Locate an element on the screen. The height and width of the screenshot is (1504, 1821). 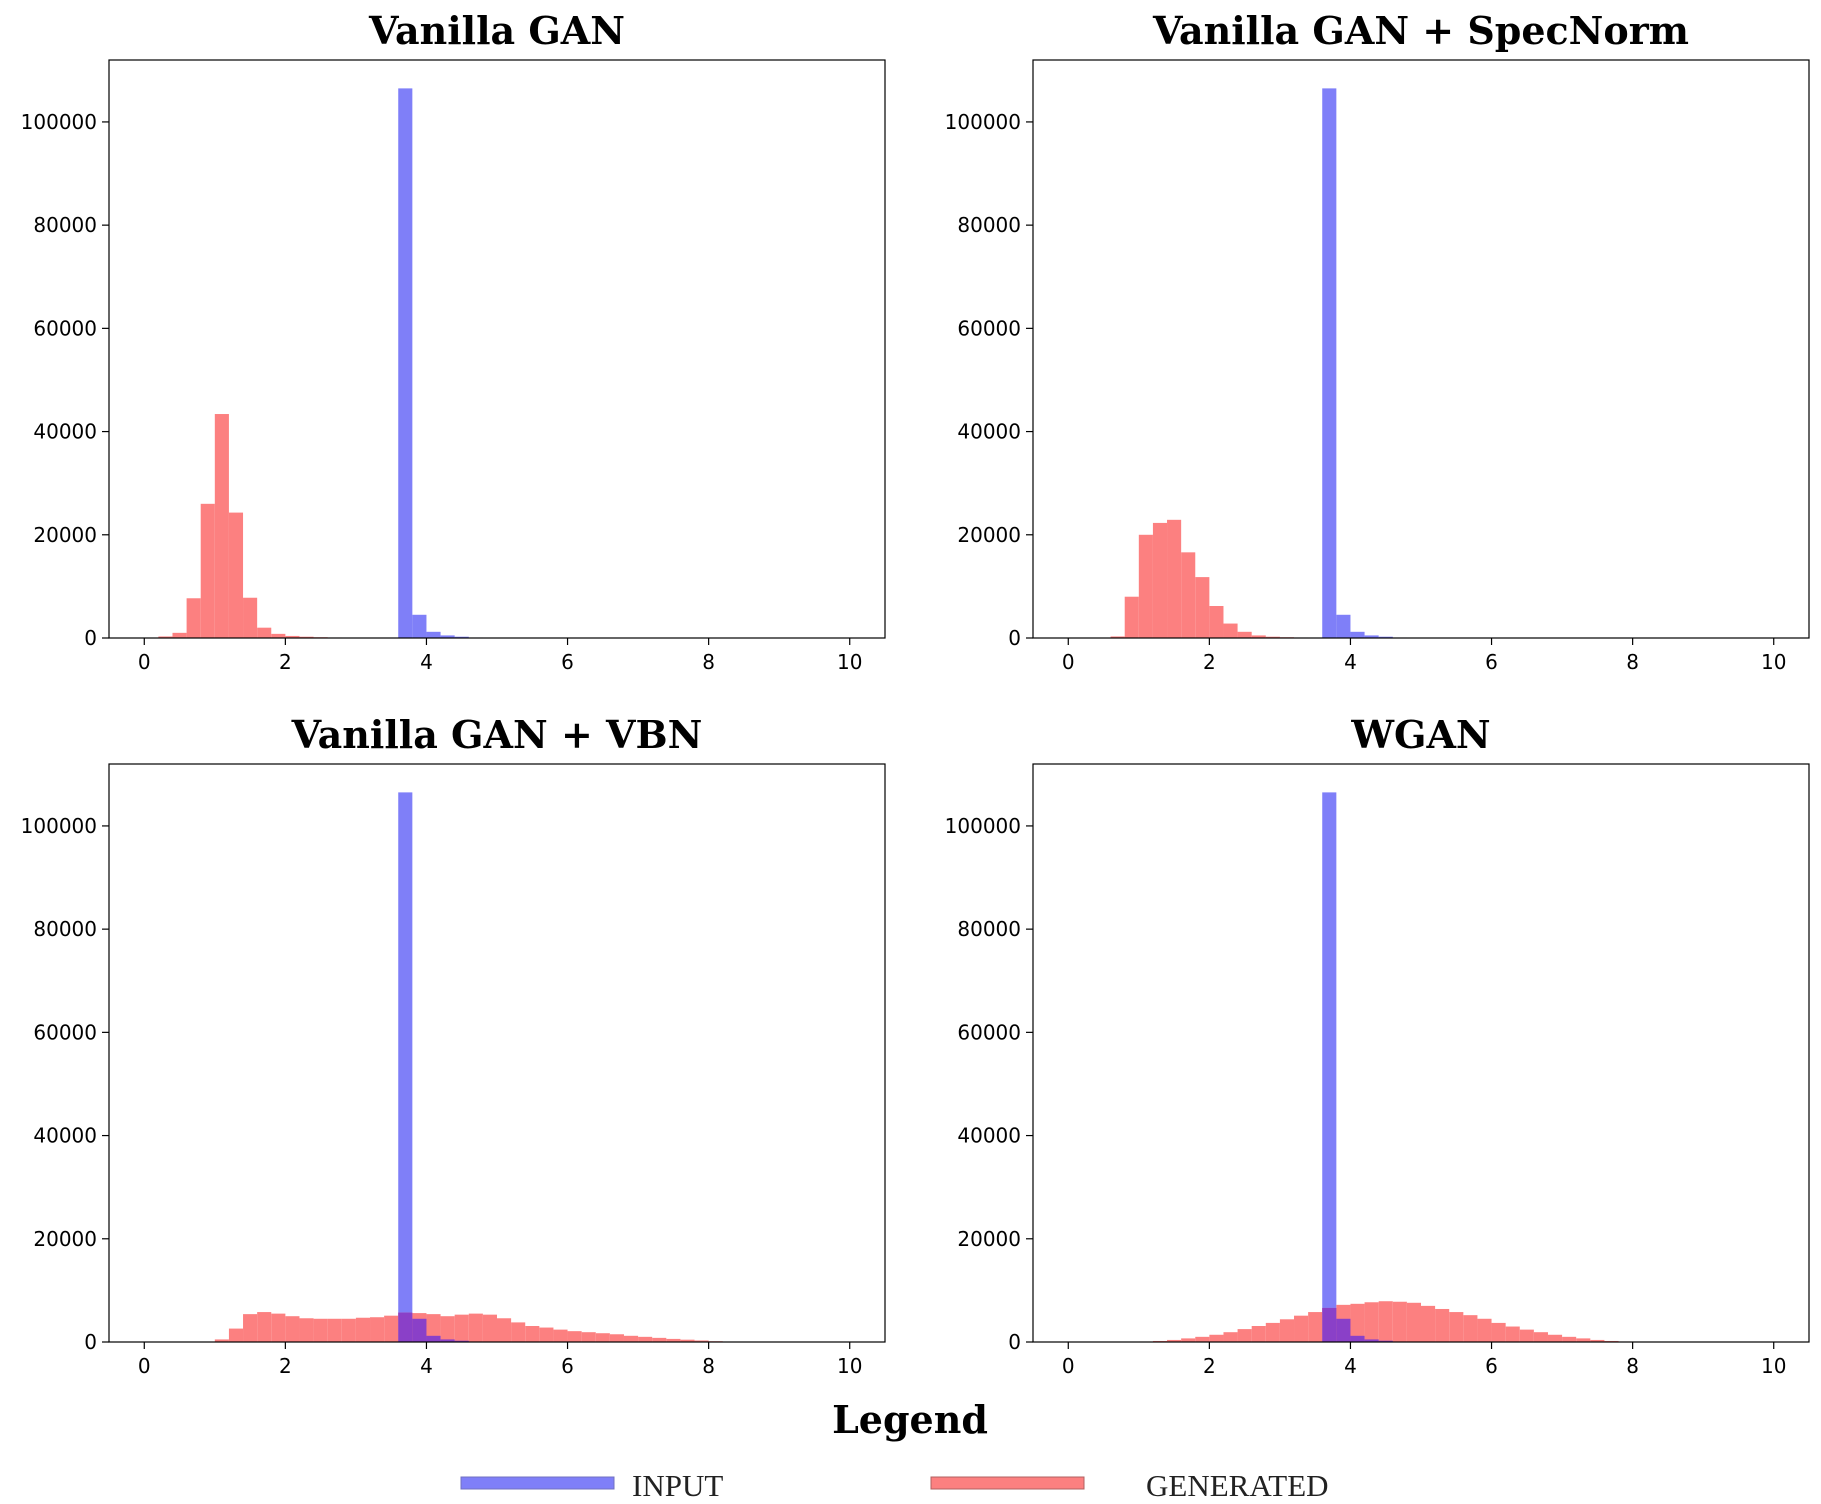
panel-title: Vanilla GAN + VBN is located at coordinates (497, 734).